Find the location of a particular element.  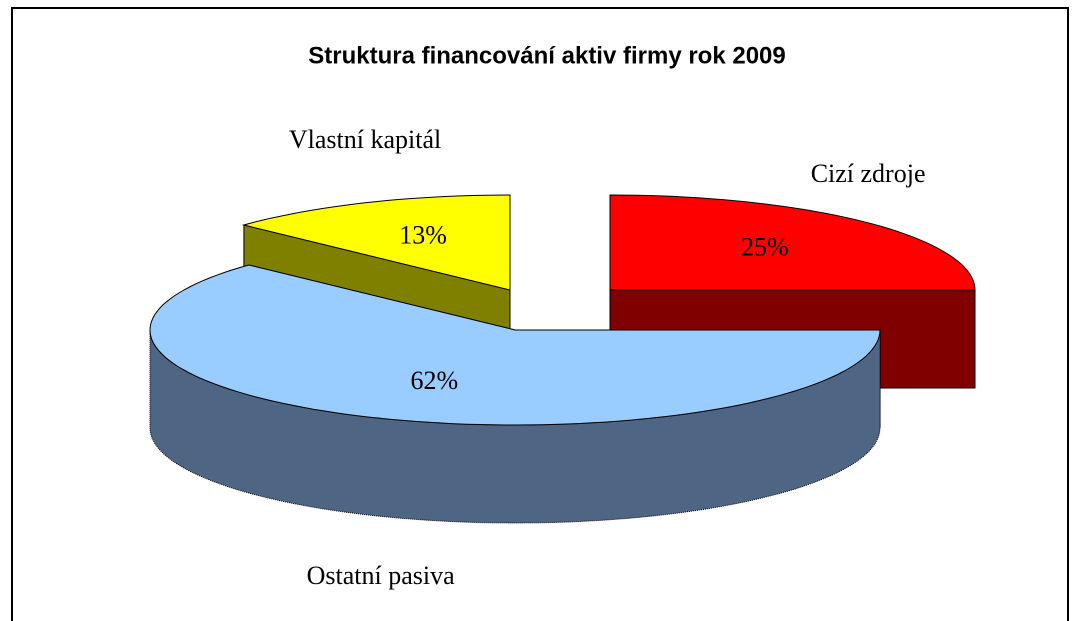

data-label: 25% is located at coordinates (765, 247).